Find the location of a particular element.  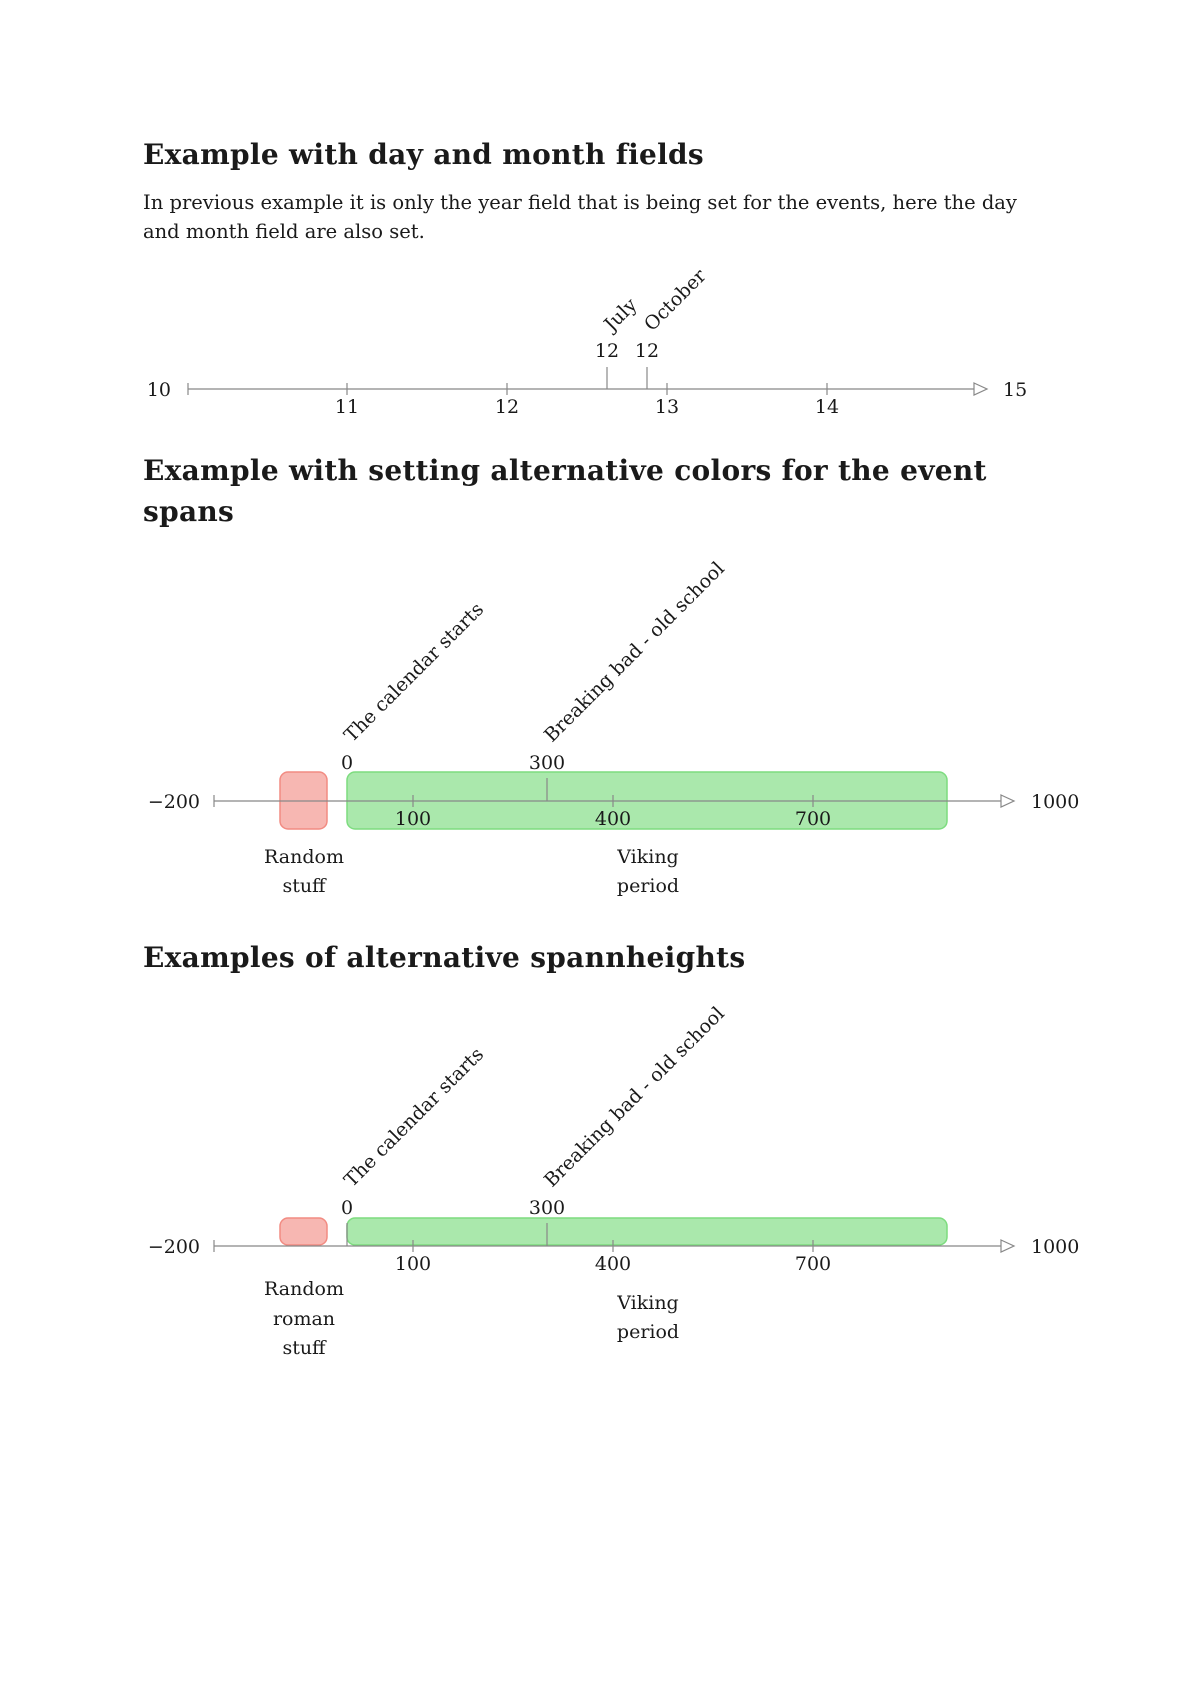

section-heading-spanheights: Examples of alternative spannheights is located at coordinates (444, 957).